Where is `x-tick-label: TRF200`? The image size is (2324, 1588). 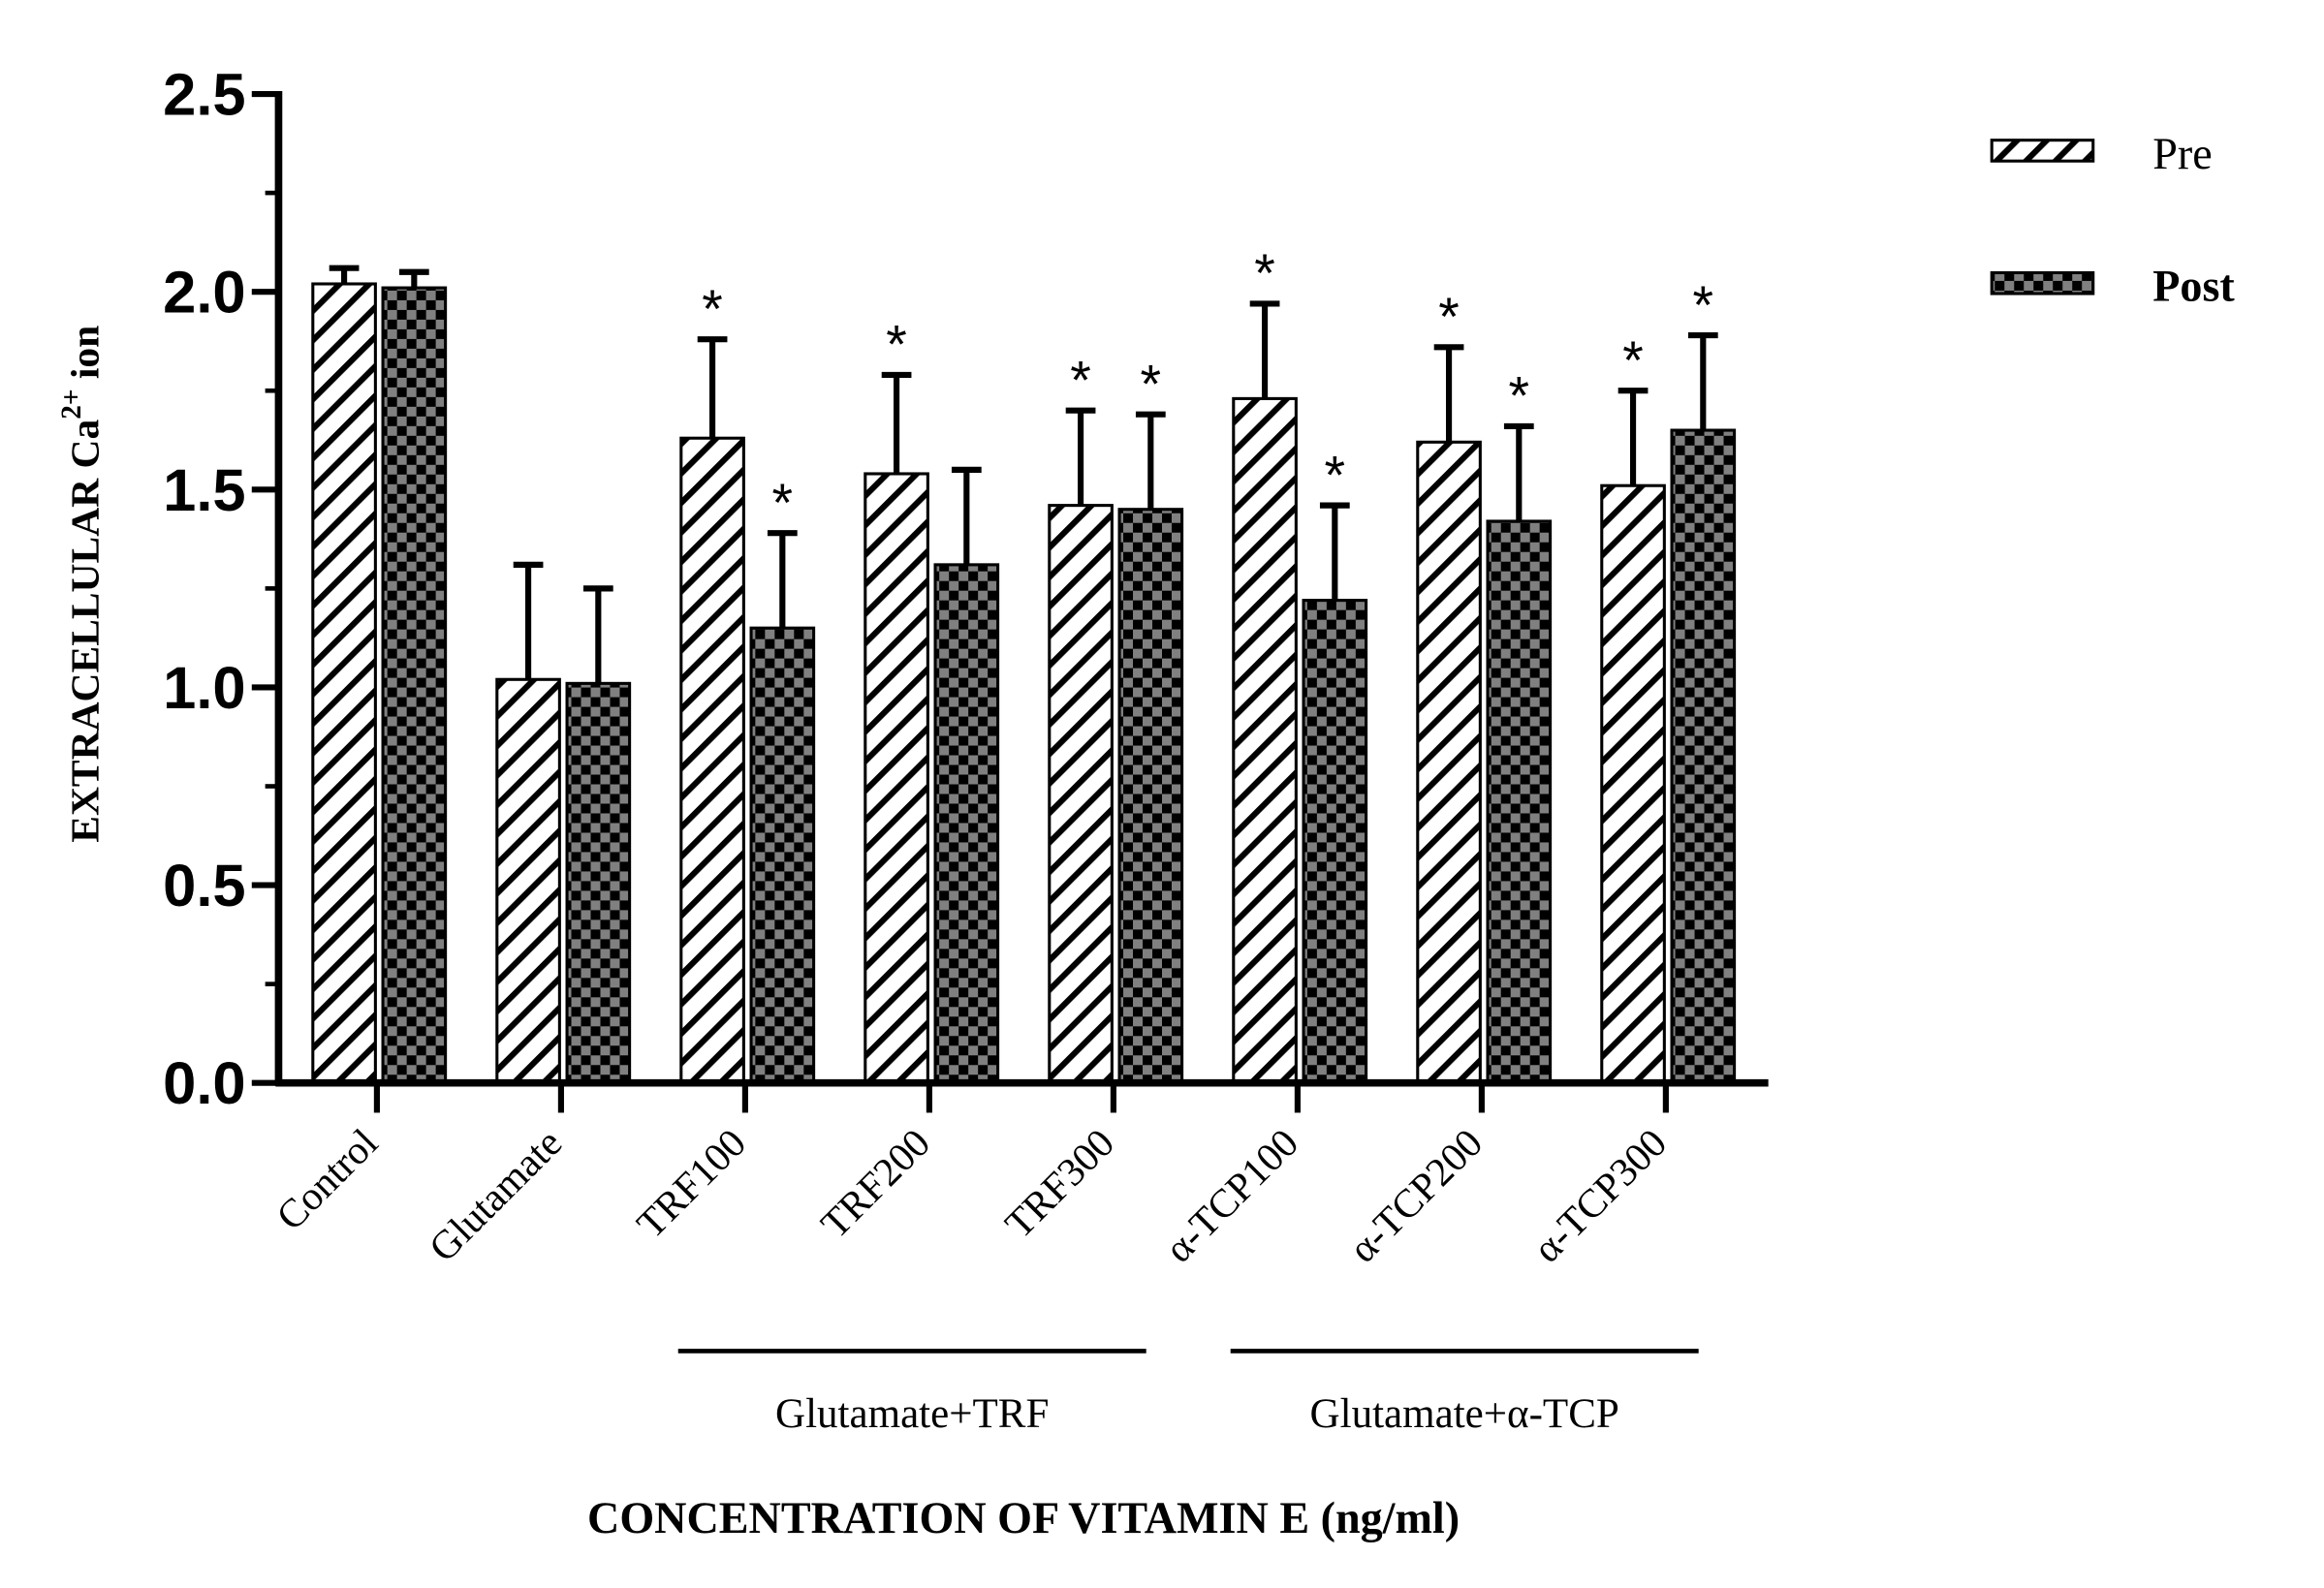
x-tick-label: TRF200 is located at coordinates (875, 1183).